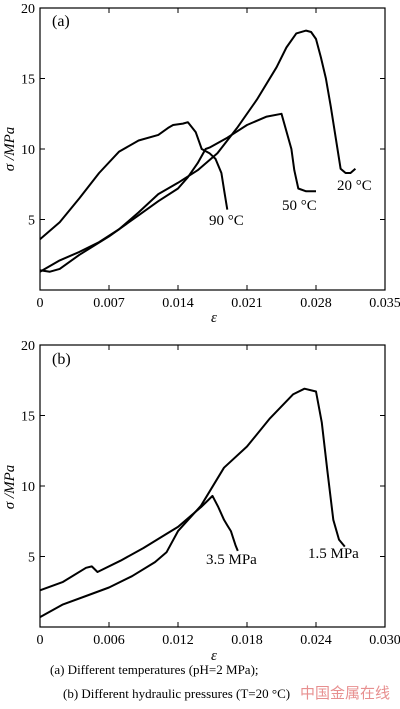 The height and width of the screenshot is (709, 400). I want to click on panel-b-curve-label-1: 1.5 MPa, so click(333, 554).